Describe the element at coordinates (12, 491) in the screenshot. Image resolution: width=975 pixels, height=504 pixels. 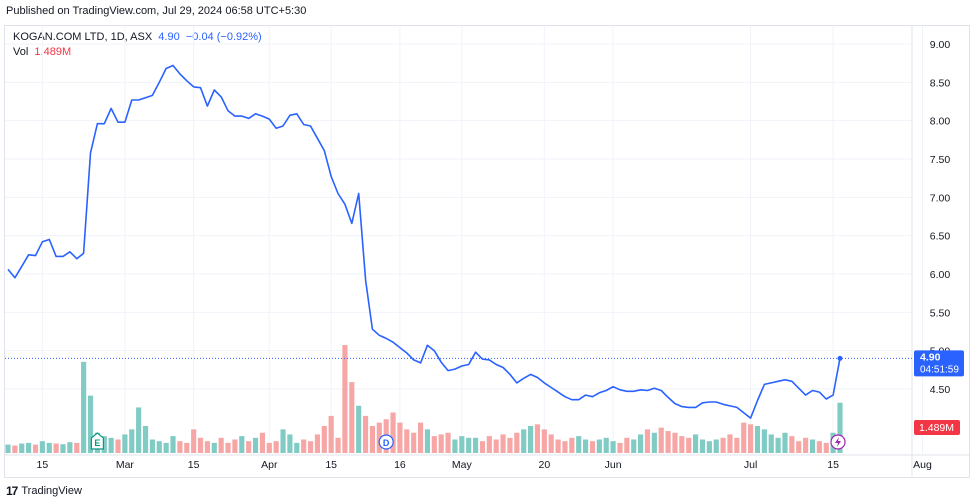
I see `tradingview-logo-icon: 17` at that location.